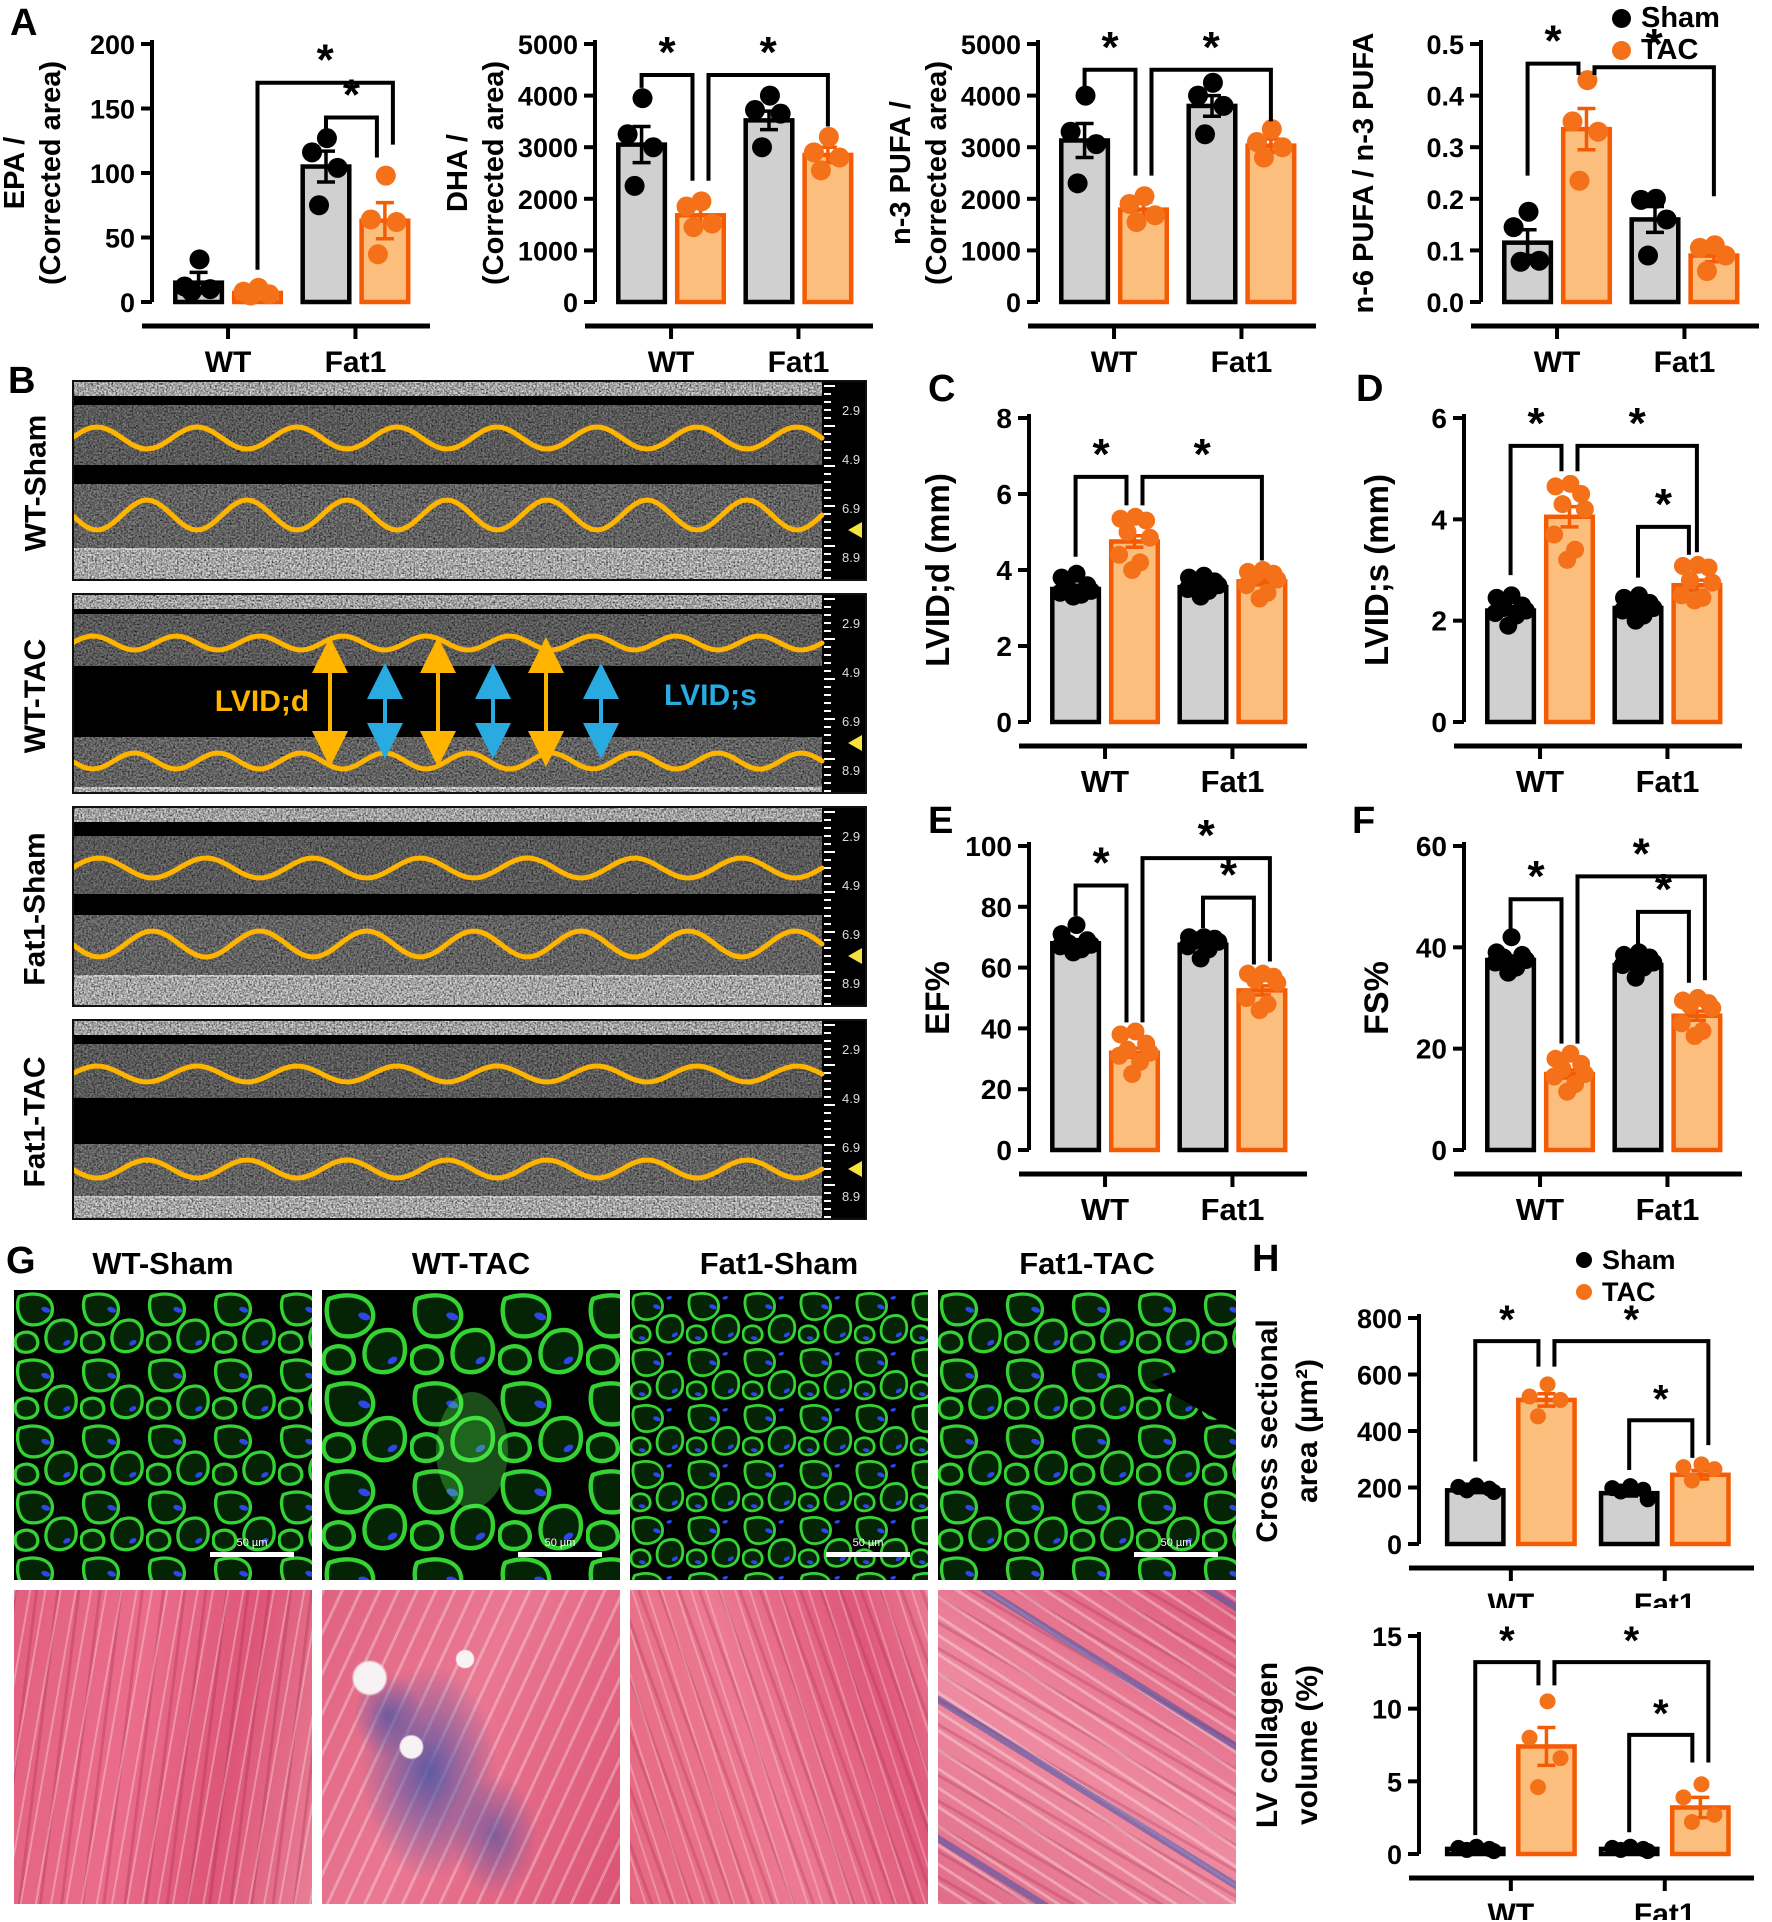 The image size is (1772, 1922). I want to click on echo-image-fat1-tac: 2.9 4.9 6.9 8.9, so click(468, 1121).